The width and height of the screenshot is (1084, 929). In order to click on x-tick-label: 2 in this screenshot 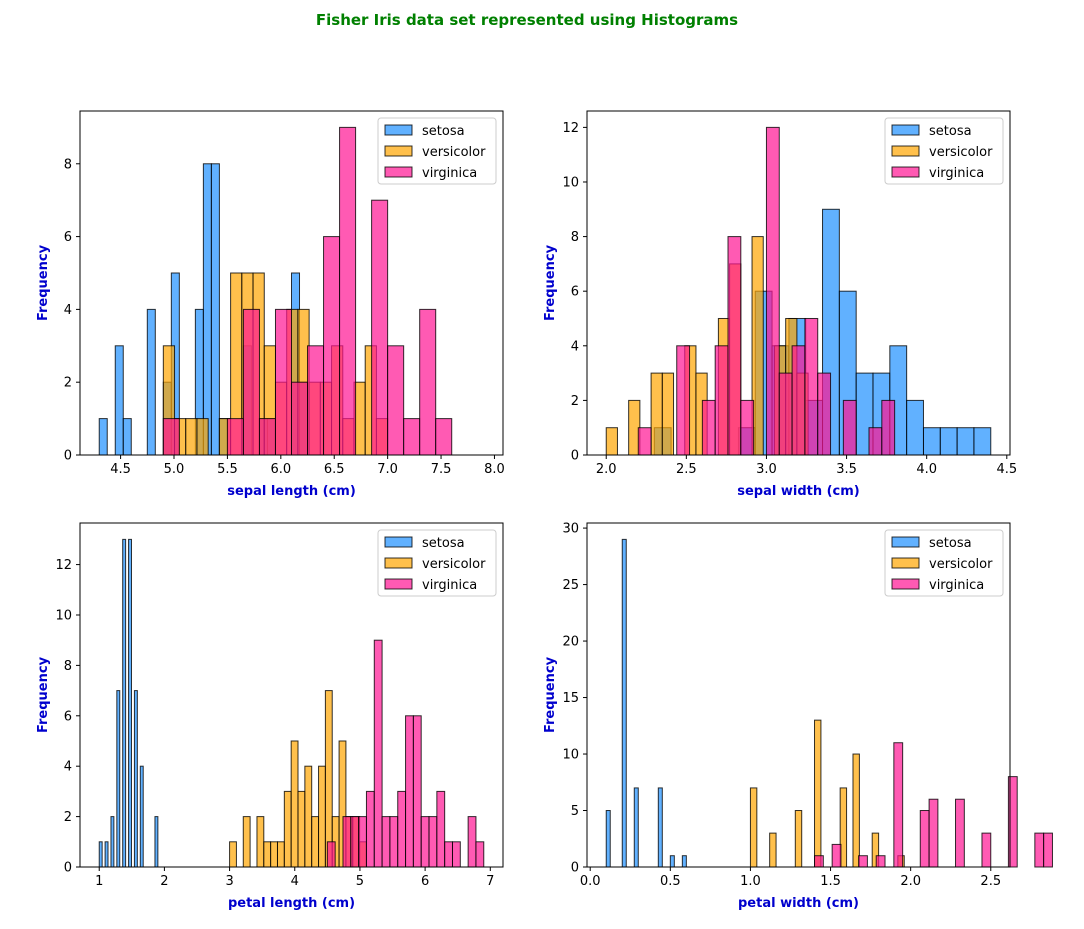, I will do `click(164, 881)`.